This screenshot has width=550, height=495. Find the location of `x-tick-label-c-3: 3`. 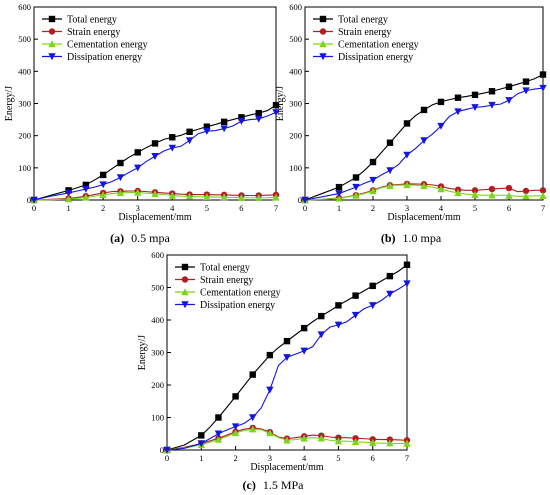

x-tick-label-c-3: 3 is located at coordinates (270, 458).